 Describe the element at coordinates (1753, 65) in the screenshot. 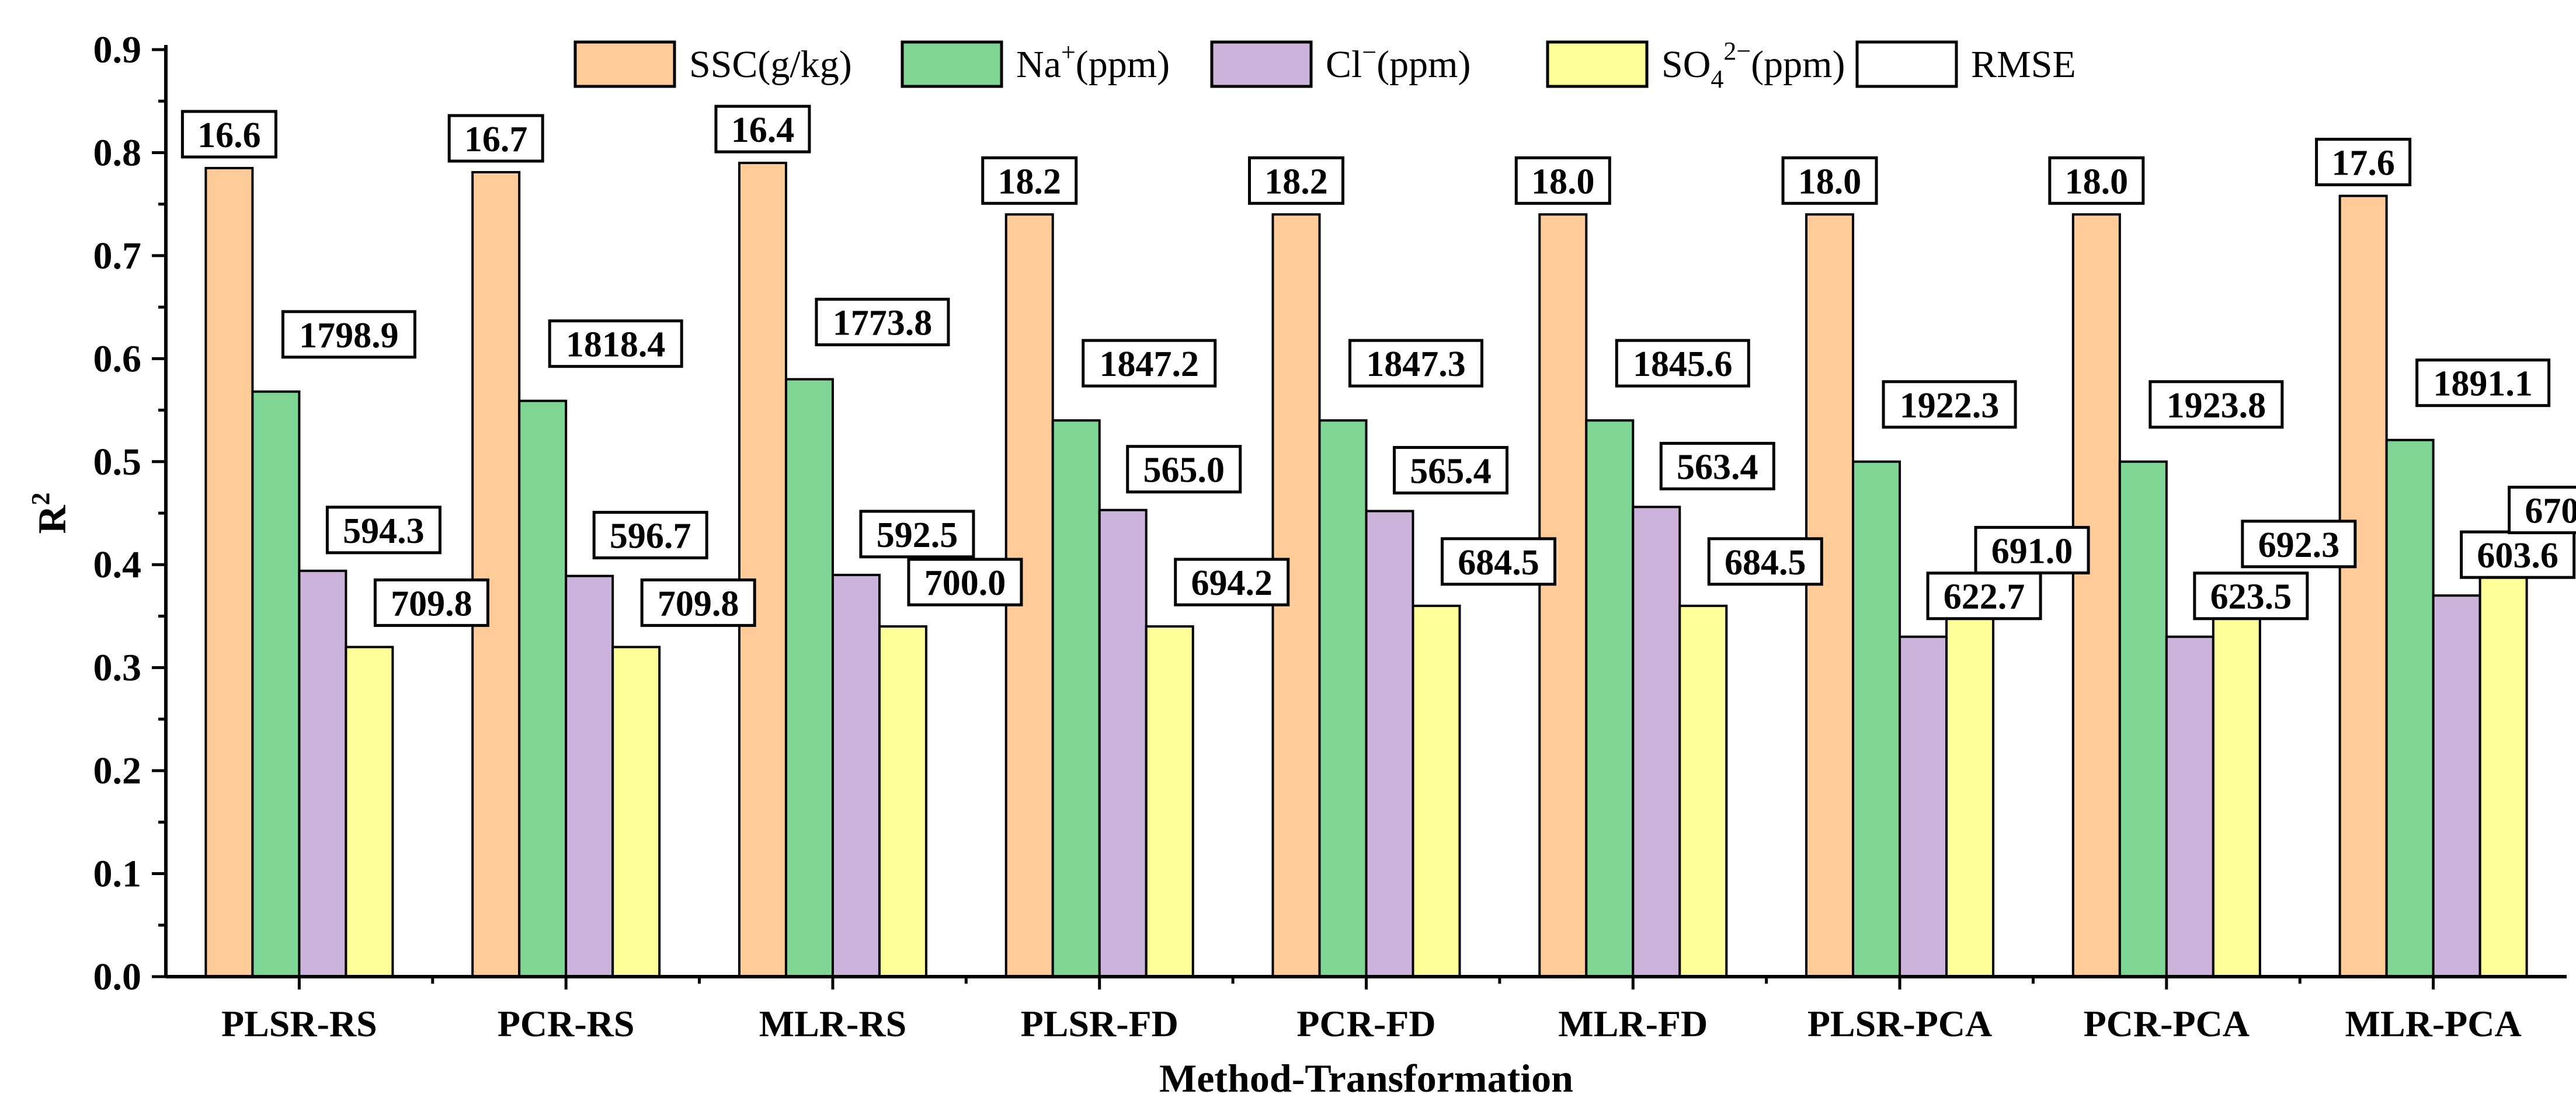

I see `legend-label: SO42−(ppm)` at that location.